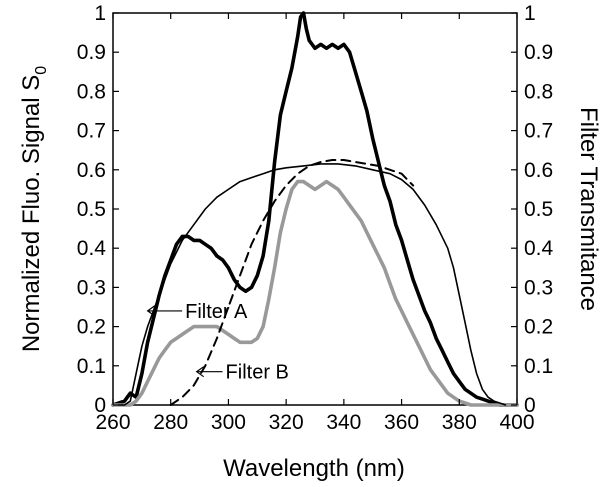 The height and width of the screenshot is (487, 604). I want to click on x-axis-title: Wavelength (nm), so click(314, 468).